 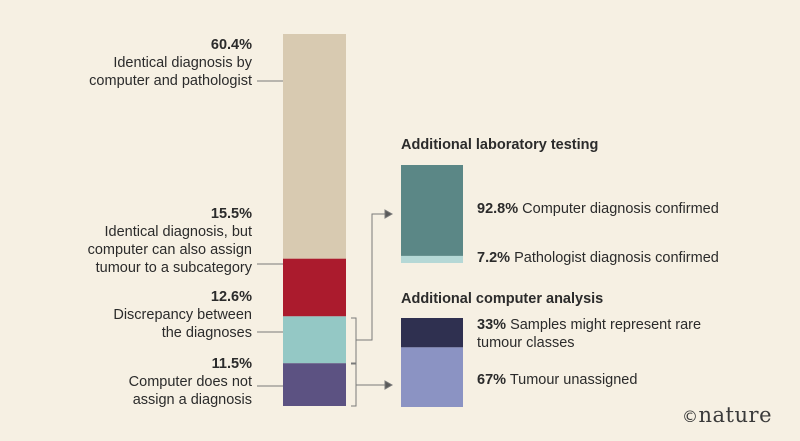 What do you see at coordinates (494, 258) in the screenshot?
I see `lab-label-pathologist-pct: 7.2%` at bounding box center [494, 258].